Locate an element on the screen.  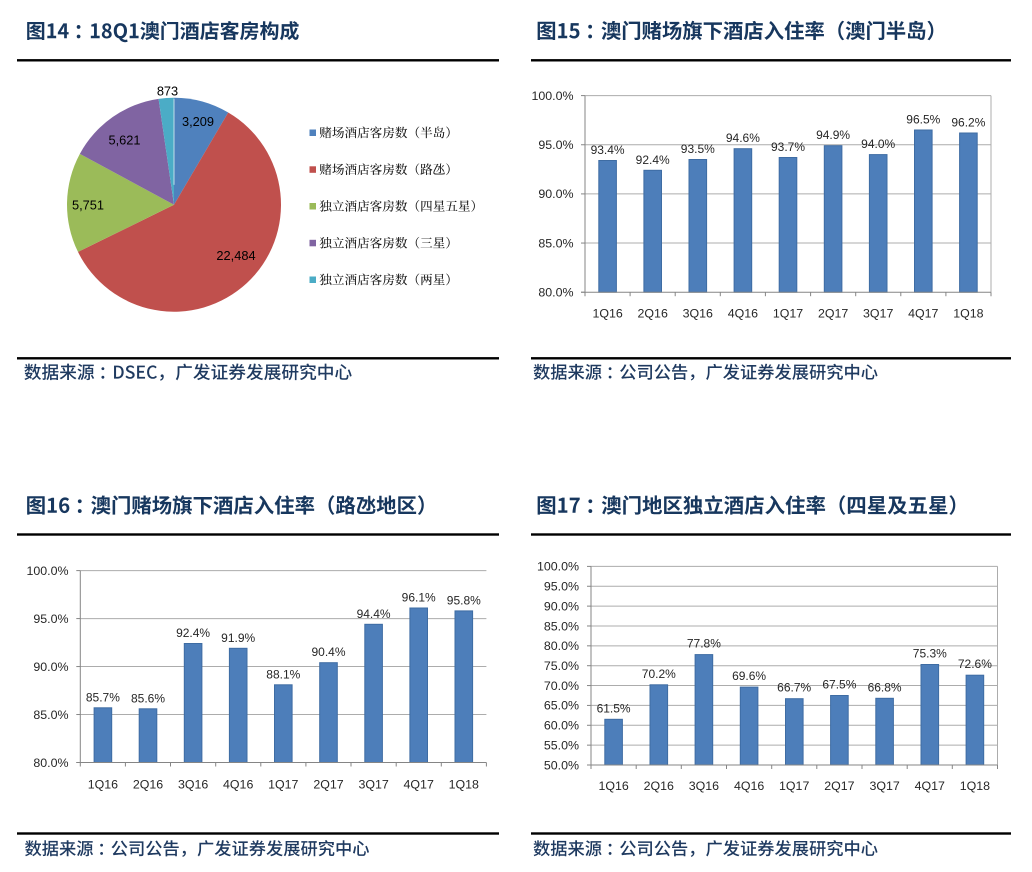
svg-text: 94.9% is located at coordinates (833, 135).